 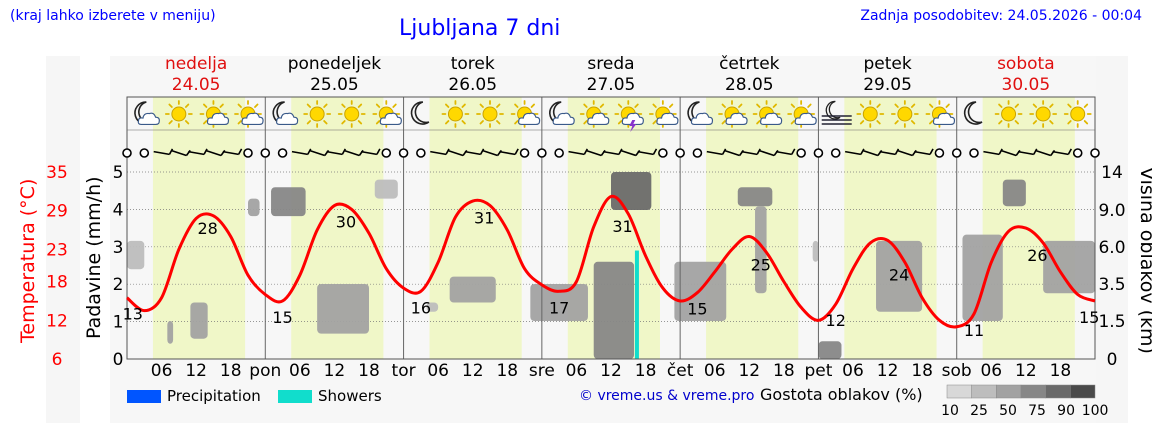 What do you see at coordinates (334, 85) in the screenshot?
I see `day-date: 25.05` at bounding box center [334, 85].